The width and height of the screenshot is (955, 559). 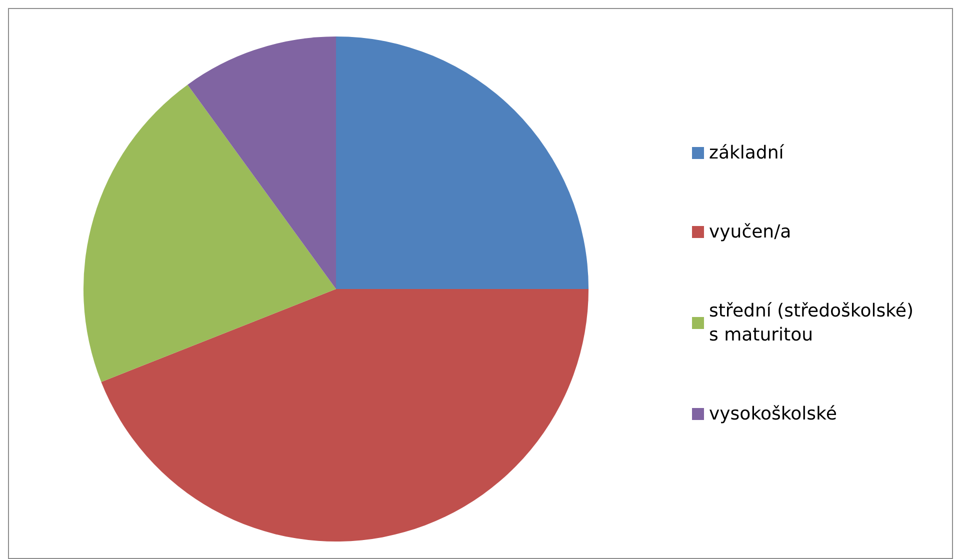 What do you see at coordinates (773, 414) in the screenshot?
I see `legend-label: vysokoškolské` at bounding box center [773, 414].